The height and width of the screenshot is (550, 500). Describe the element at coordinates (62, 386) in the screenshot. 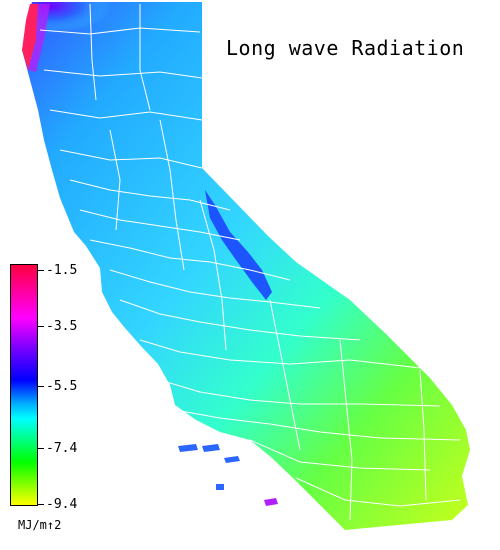

I see `legend-label: -5.5` at that location.